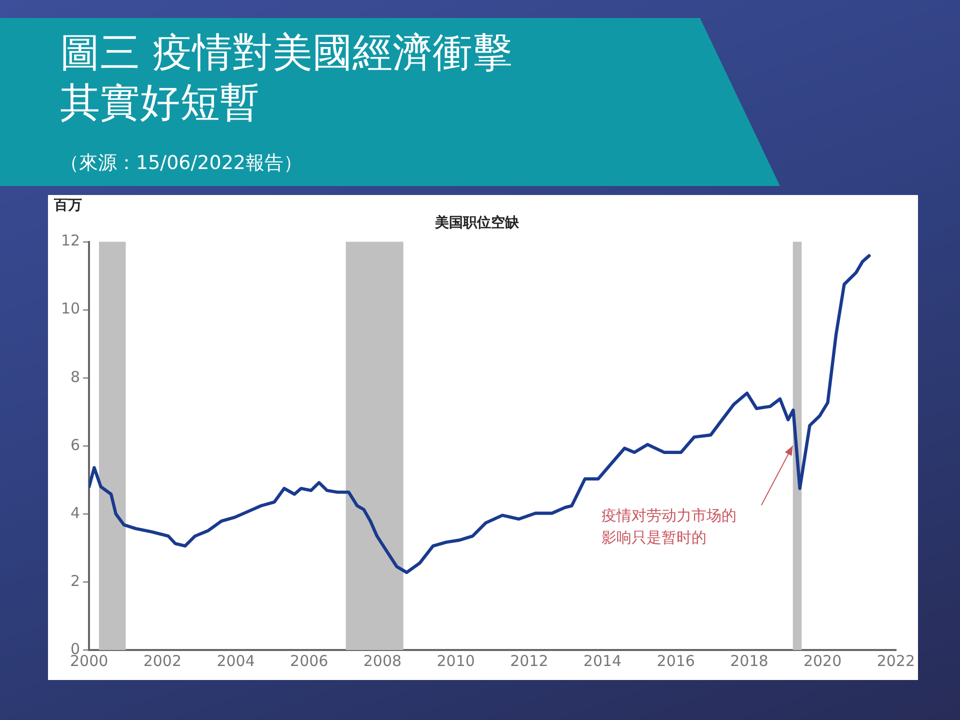 This screenshot has width=960, height=720. Describe the element at coordinates (70, 309) in the screenshot. I see `y-tick-label: 10` at that location.